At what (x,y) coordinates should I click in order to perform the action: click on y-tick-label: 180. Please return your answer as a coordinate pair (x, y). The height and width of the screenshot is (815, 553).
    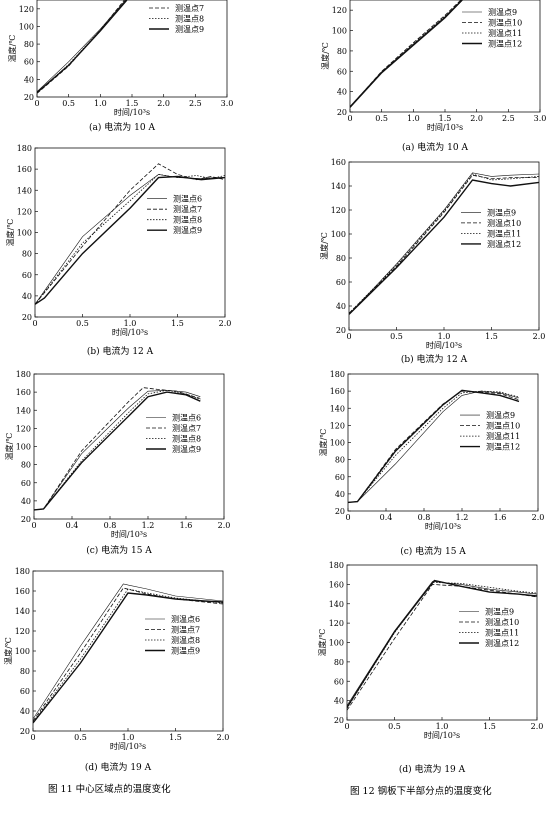
    Looking at the image, I should click on (337, 374).